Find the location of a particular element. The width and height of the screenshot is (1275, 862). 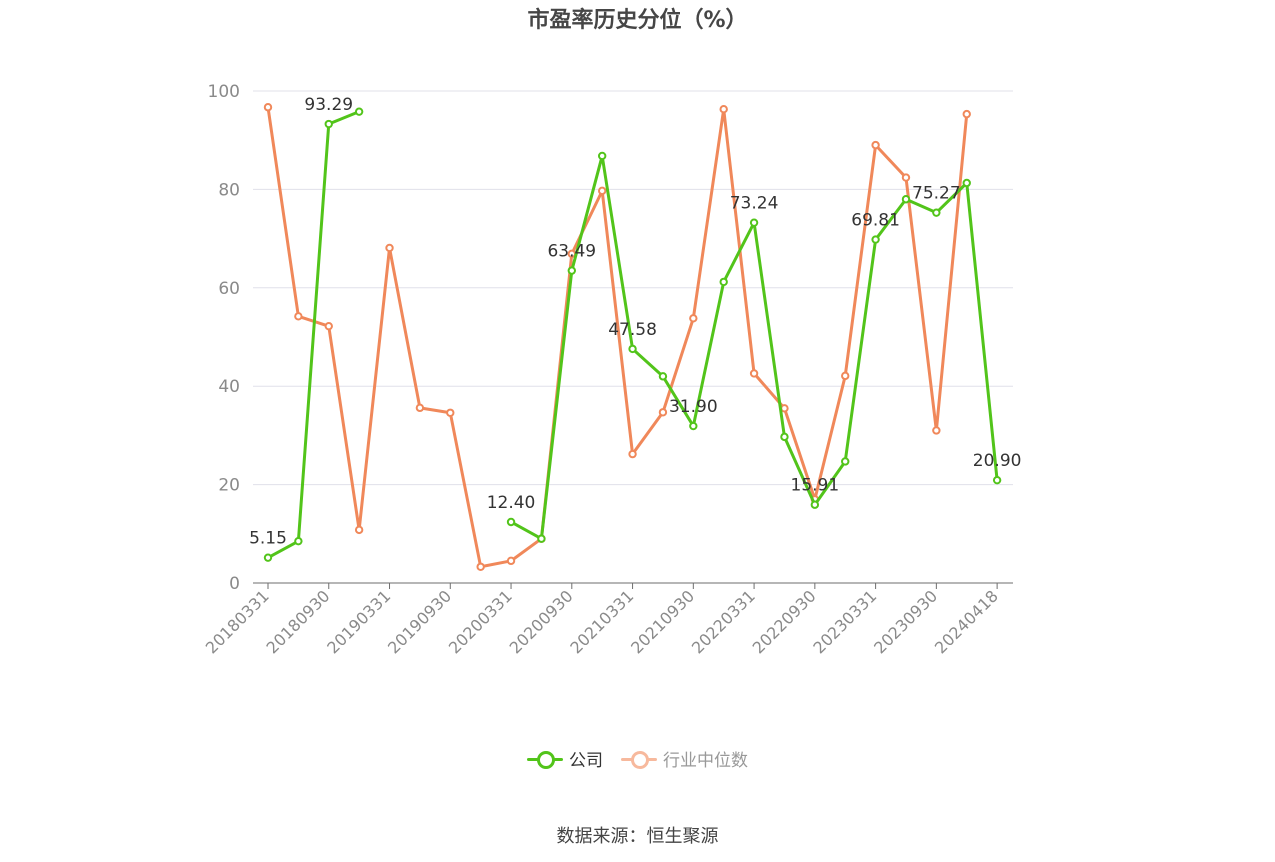

legend-industry-label: 行业中位数 is located at coordinates (705, 761).